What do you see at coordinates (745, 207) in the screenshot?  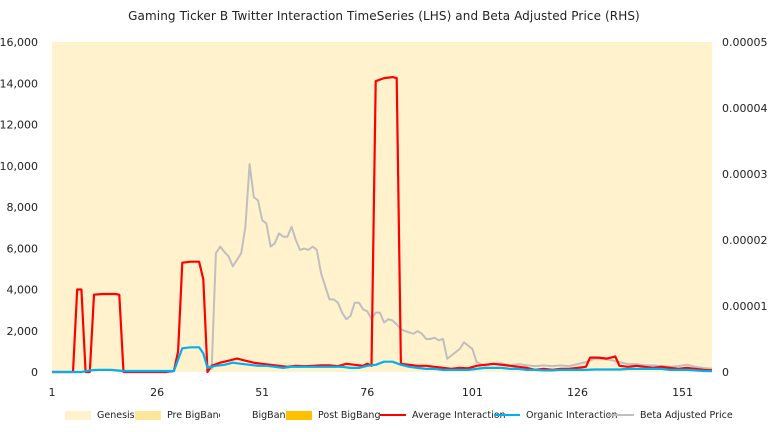 I see `right-axis-ticks: 0 0.00001 0.00002 0.00003 0.00004 0.00005` at bounding box center [745, 207].